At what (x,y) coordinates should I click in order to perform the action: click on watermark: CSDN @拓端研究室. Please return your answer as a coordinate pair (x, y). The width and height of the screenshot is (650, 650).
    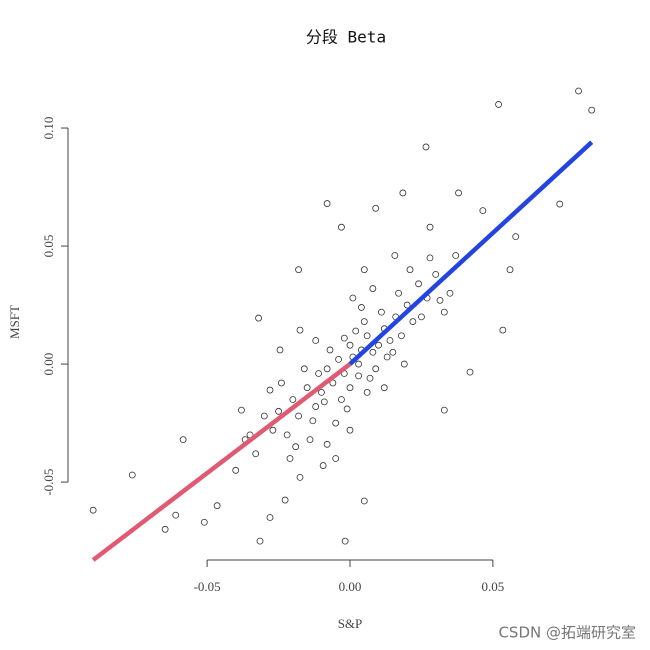
    Looking at the image, I should click on (567, 633).